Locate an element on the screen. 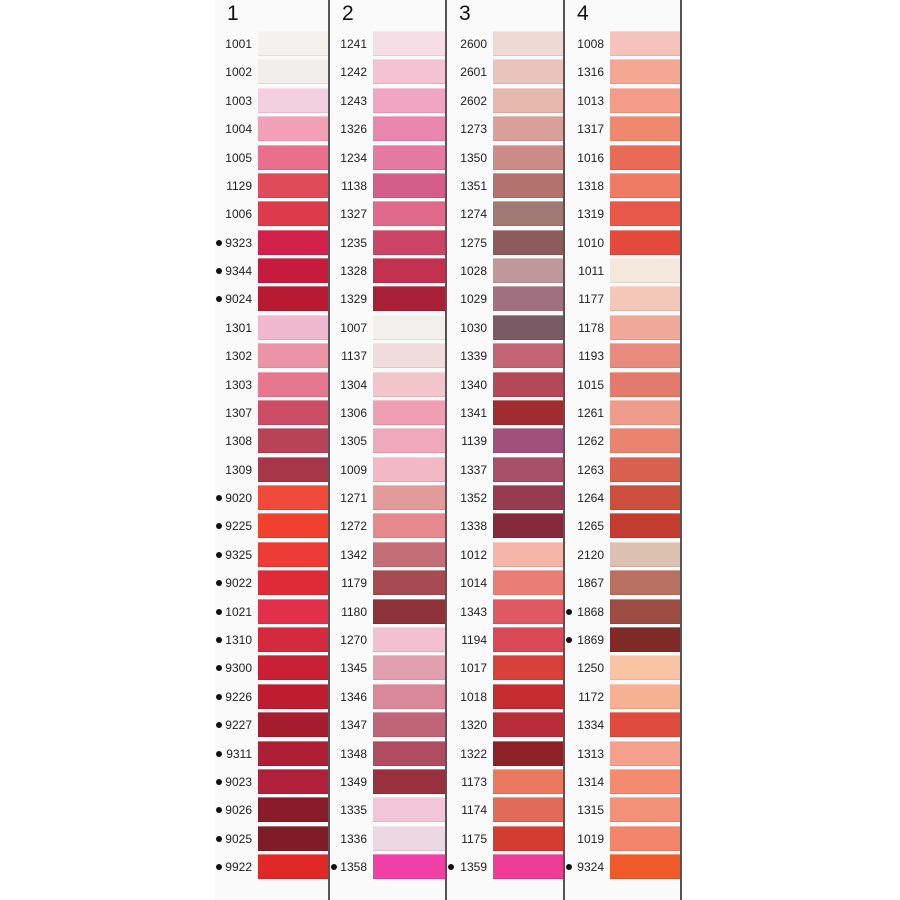 The image size is (900, 900). thread-code: 1335 is located at coordinates (353, 810).